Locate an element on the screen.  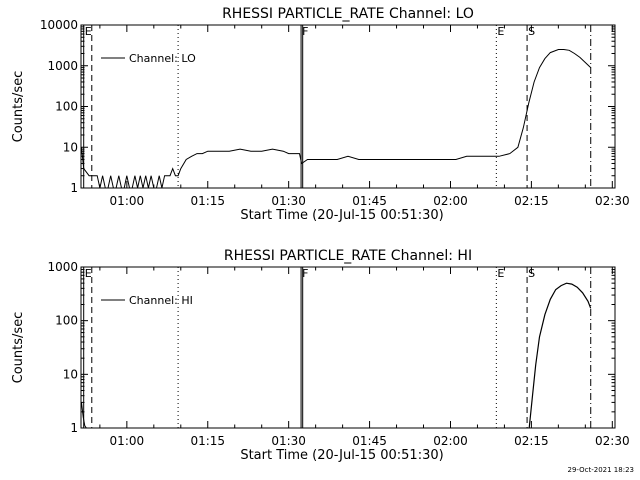
hi-x-axis-label: Start Time (20-Jul-15 00:51:30) is located at coordinates (341, 455).